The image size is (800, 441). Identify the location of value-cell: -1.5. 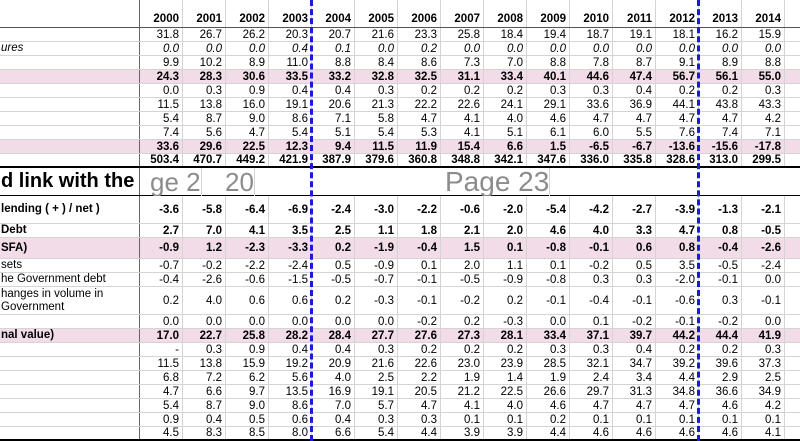
(290, 279).